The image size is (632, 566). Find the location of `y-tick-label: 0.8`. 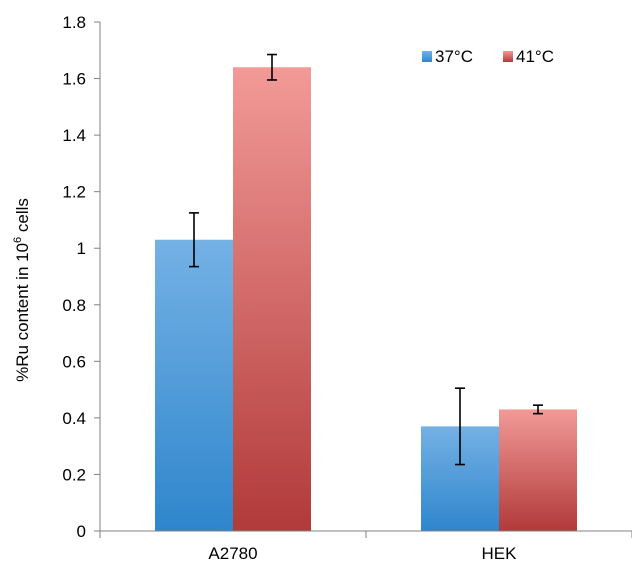

y-tick-label: 0.8 is located at coordinates (74, 305).